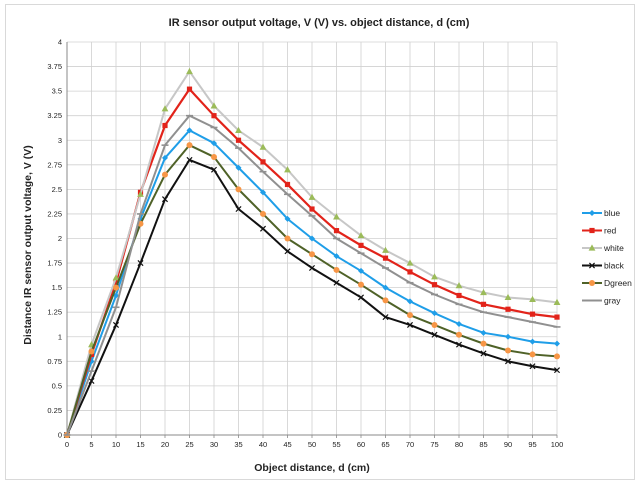 Image resolution: width=640 pixels, height=483 pixels. What do you see at coordinates (238, 444) in the screenshot?
I see `x-tick-label: 35` at bounding box center [238, 444].